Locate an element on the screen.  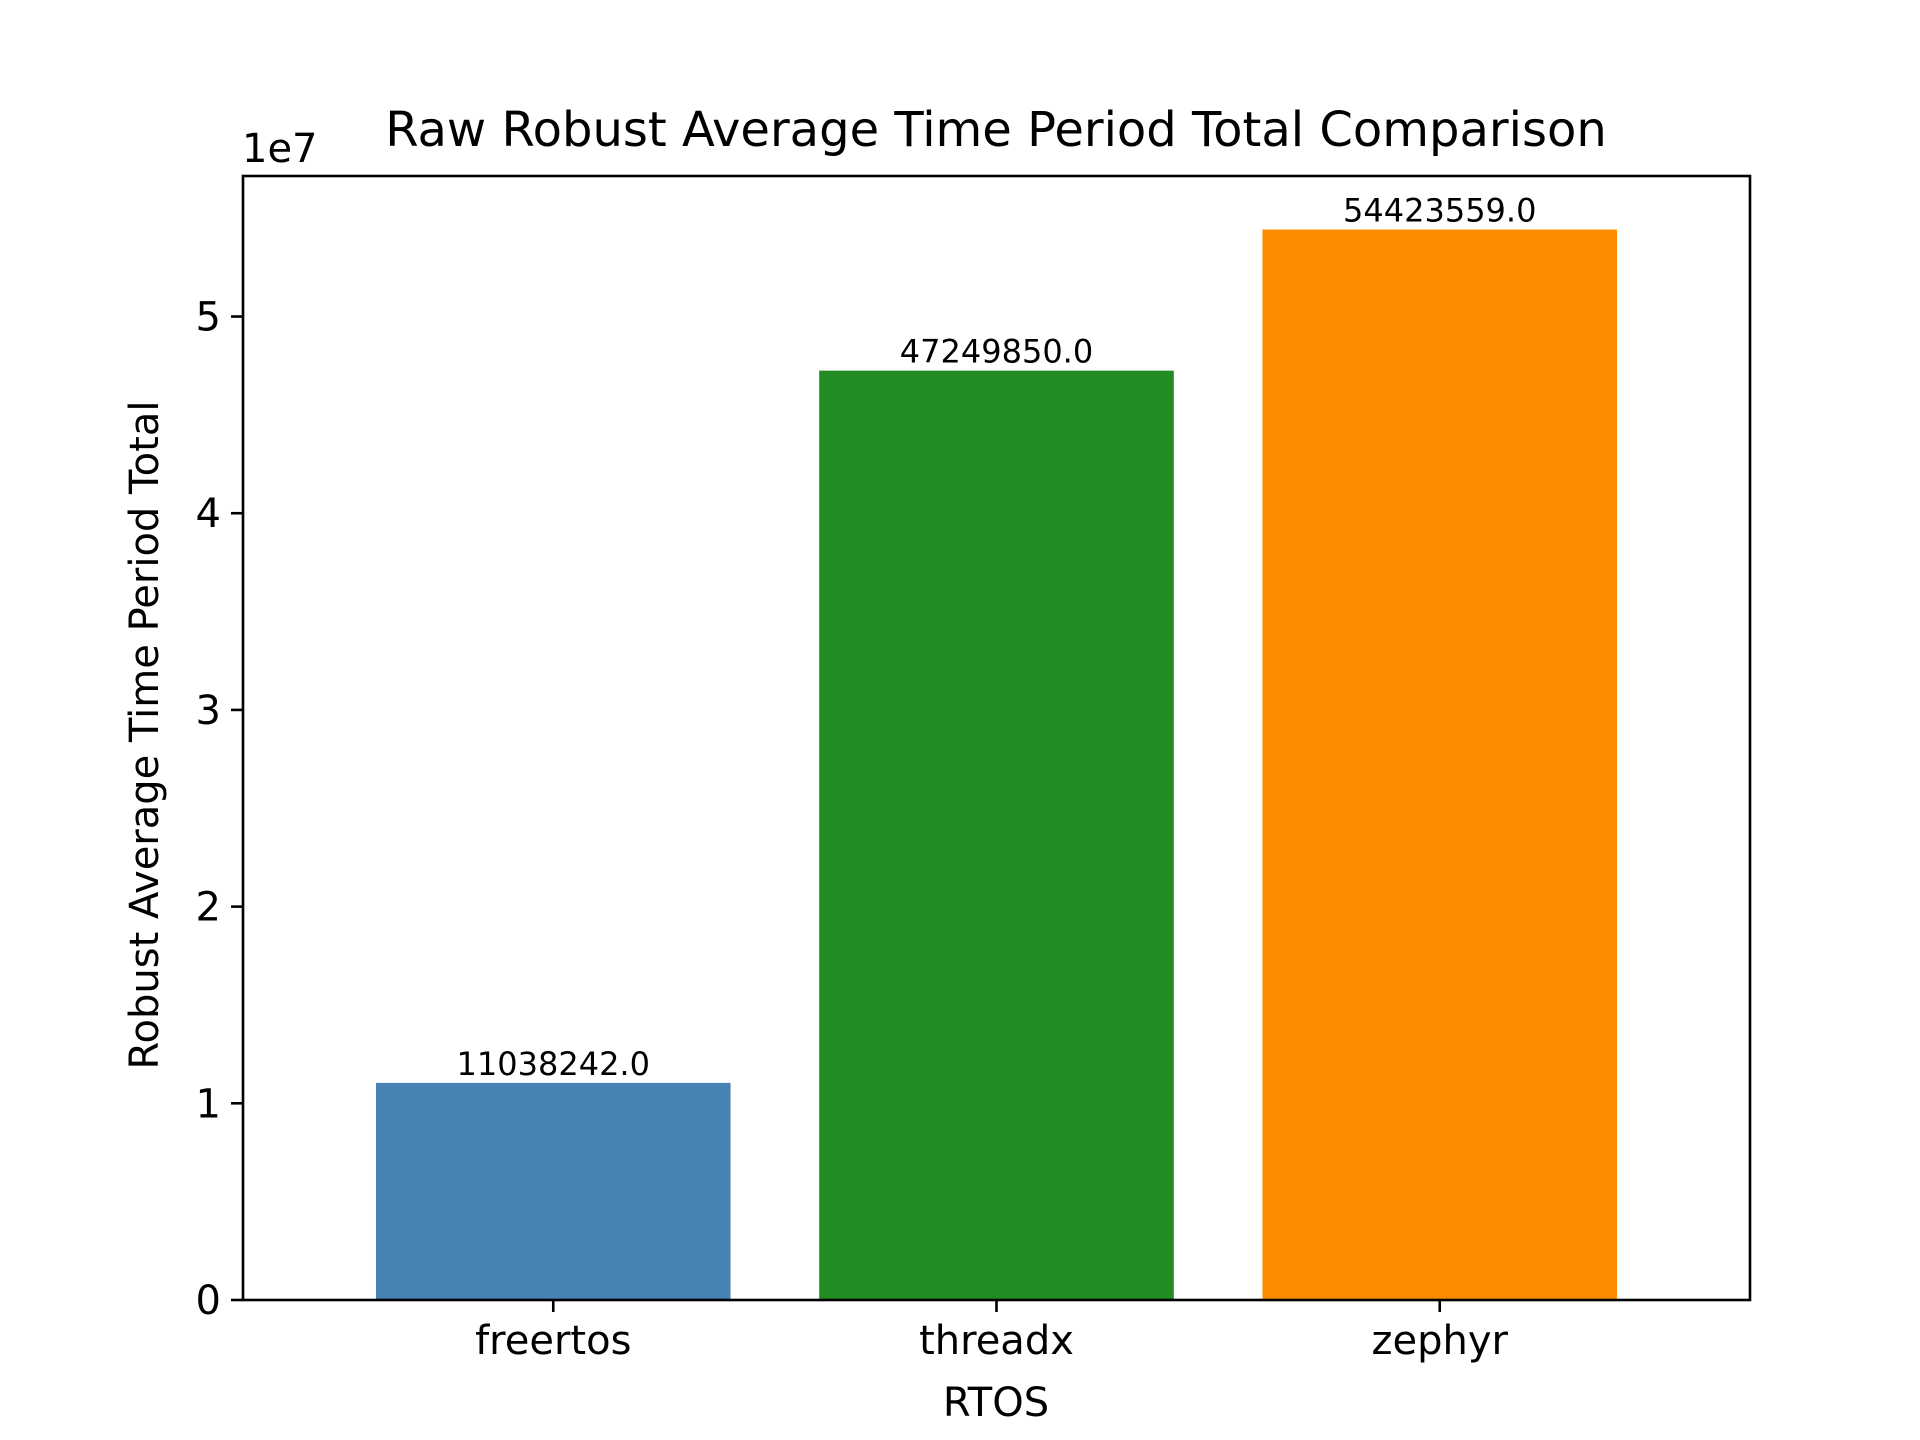
x-tick-label: zephyr is located at coordinates (1440, 1341).